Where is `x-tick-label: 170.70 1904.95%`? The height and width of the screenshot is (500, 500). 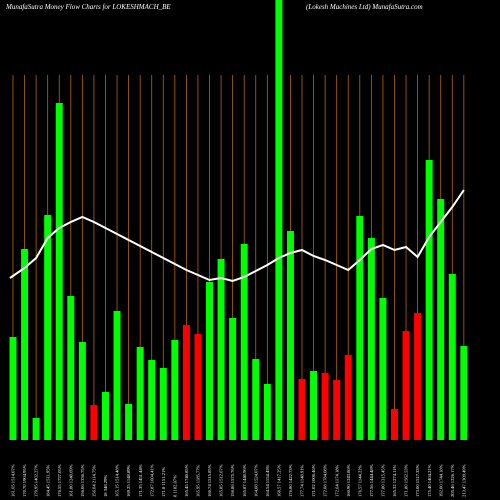
x-tick-label: 170.70 1904.95% is located at coordinates (24, 480).